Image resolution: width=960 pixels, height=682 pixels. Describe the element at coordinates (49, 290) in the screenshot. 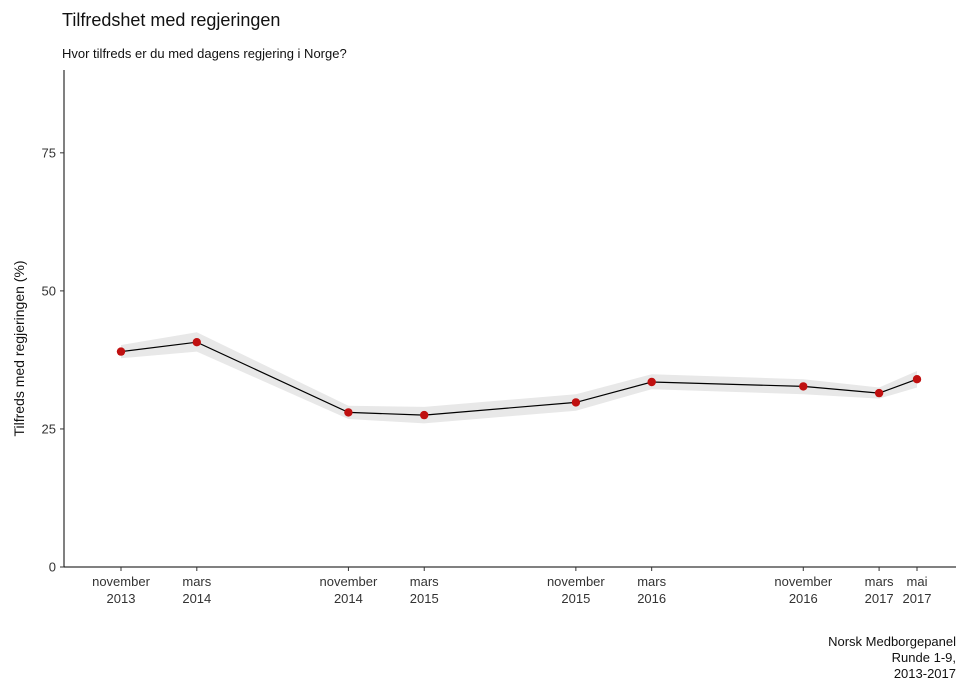

I see `y-tick-label: 50` at that location.